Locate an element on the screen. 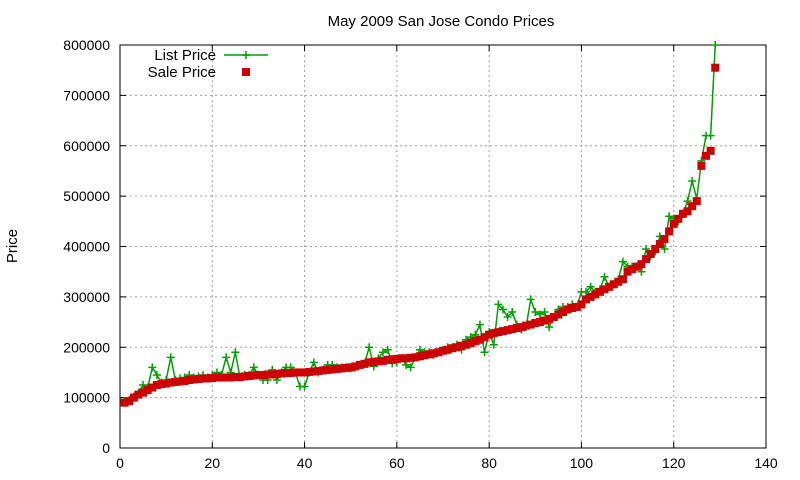  x-tick-label: 100 is located at coordinates (582, 463).